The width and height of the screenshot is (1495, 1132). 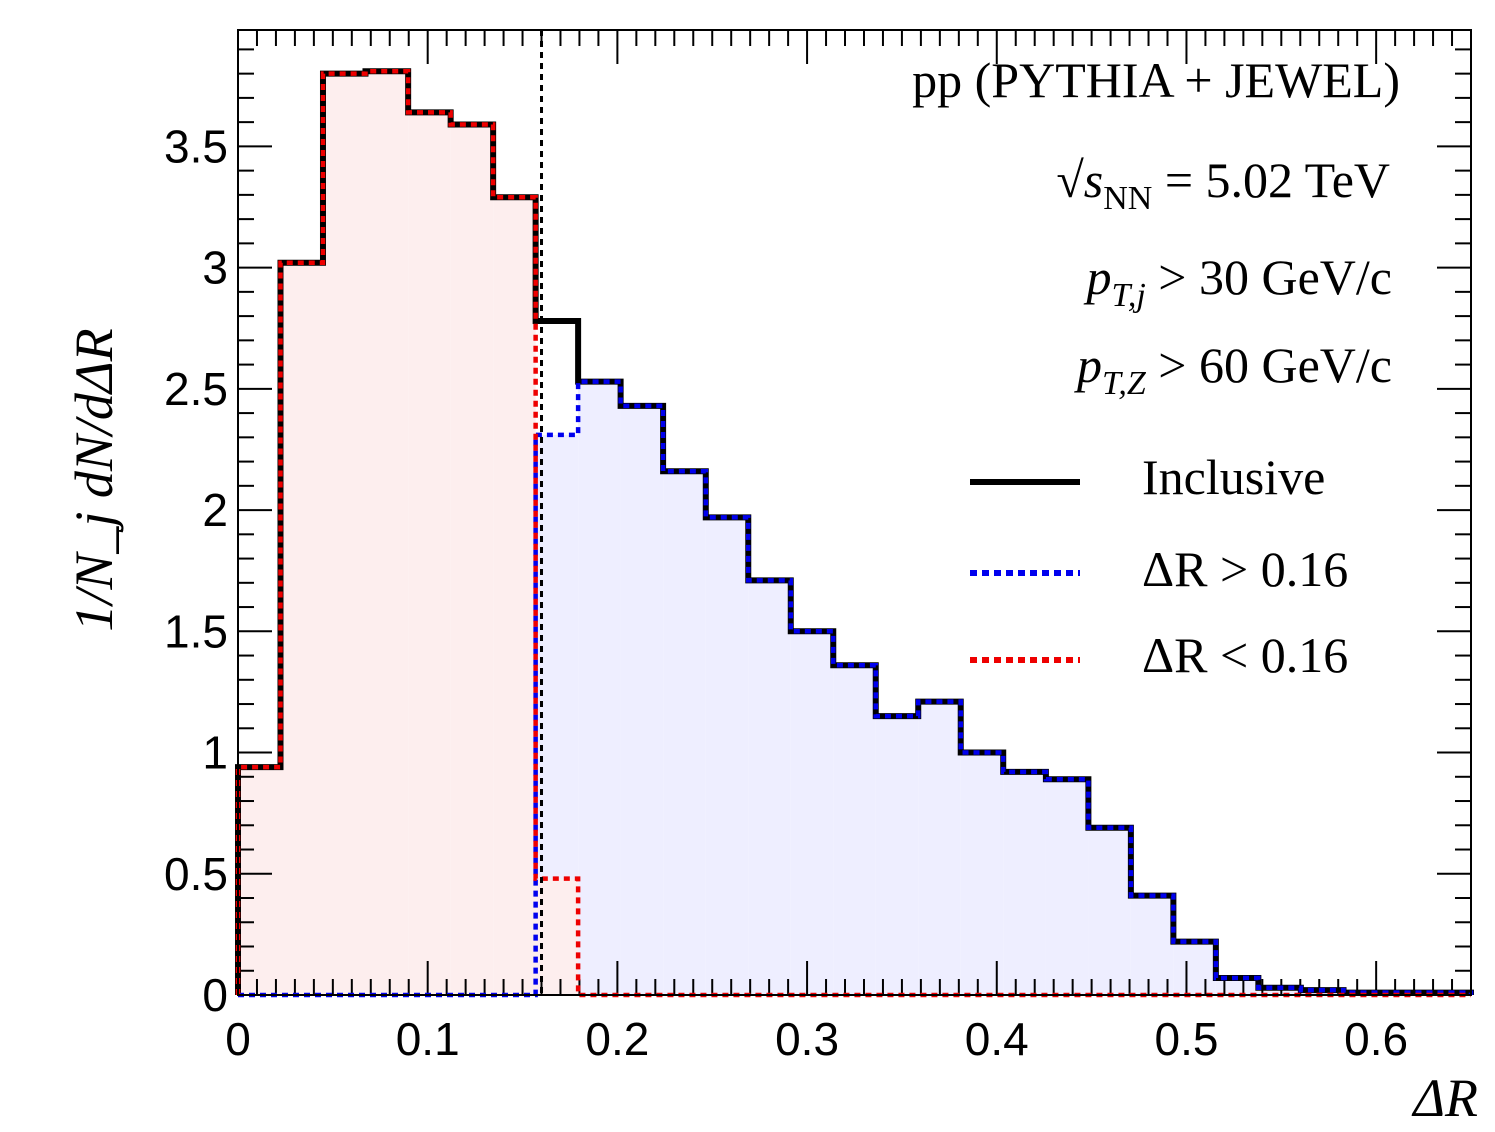 I want to click on x-tick-label: 0.2, so click(x=617, y=1039).